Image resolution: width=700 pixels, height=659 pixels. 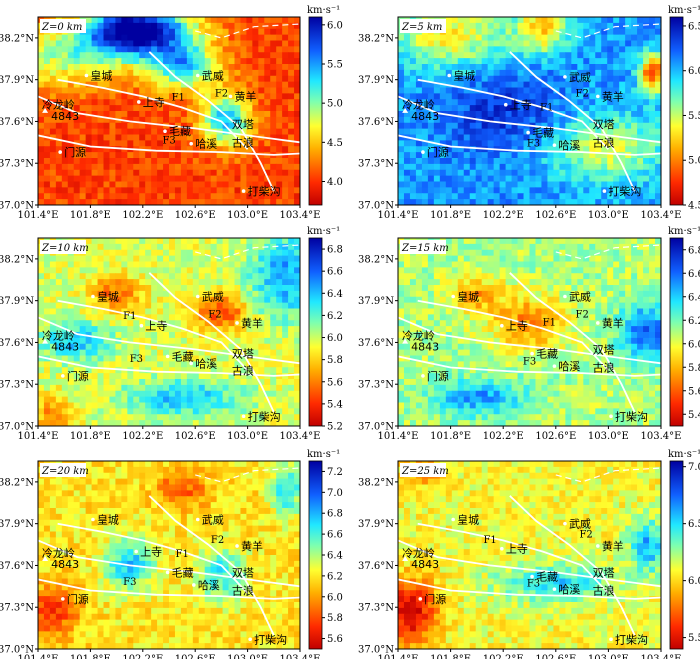 I want to click on heatmap, so click(x=169, y=332).